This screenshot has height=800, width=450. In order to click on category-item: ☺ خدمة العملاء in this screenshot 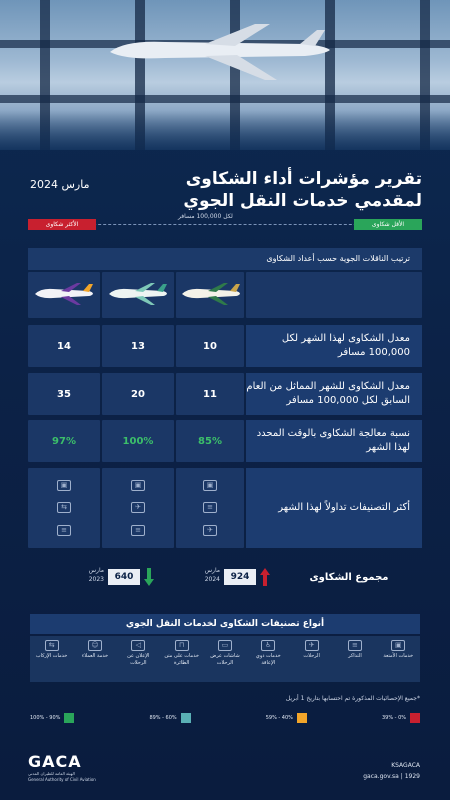, I will do `click(95, 649)`.